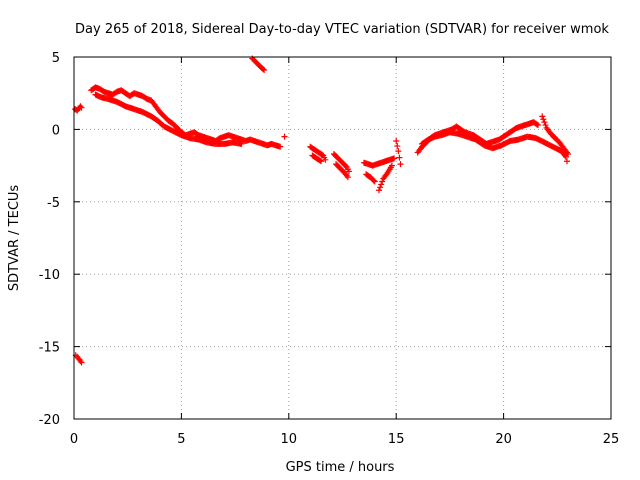 This screenshot has width=640, height=480. What do you see at coordinates (56, 58) in the screenshot?
I see `y-tick-label: 5` at bounding box center [56, 58].